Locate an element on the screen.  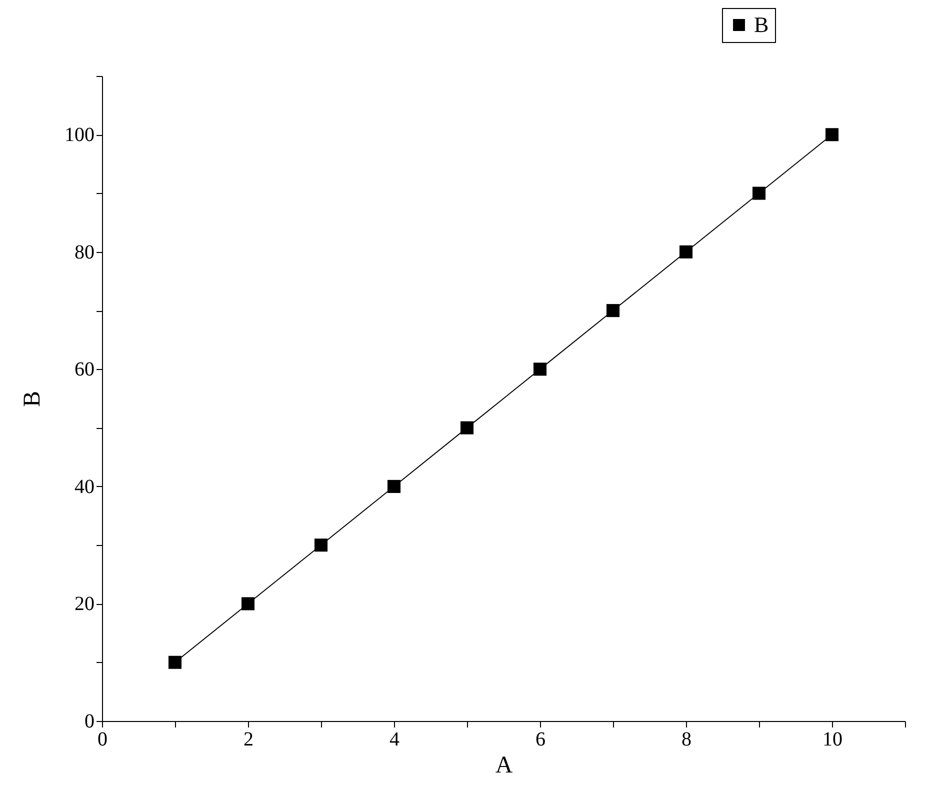
x-tick-label: 6 is located at coordinates (541, 739).